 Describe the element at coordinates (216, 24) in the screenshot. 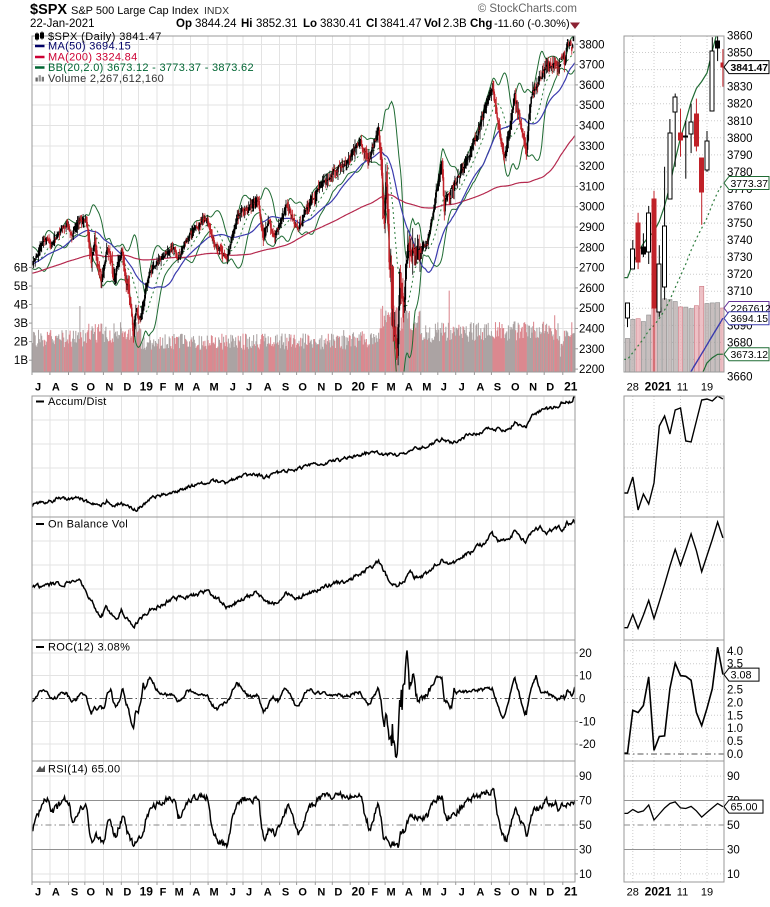

I see `svg-text: 3844.24` at that location.